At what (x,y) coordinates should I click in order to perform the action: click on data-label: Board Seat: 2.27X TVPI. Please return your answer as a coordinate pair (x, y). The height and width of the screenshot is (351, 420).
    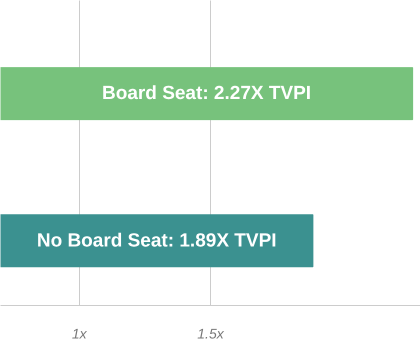
    Looking at the image, I should click on (207, 93).